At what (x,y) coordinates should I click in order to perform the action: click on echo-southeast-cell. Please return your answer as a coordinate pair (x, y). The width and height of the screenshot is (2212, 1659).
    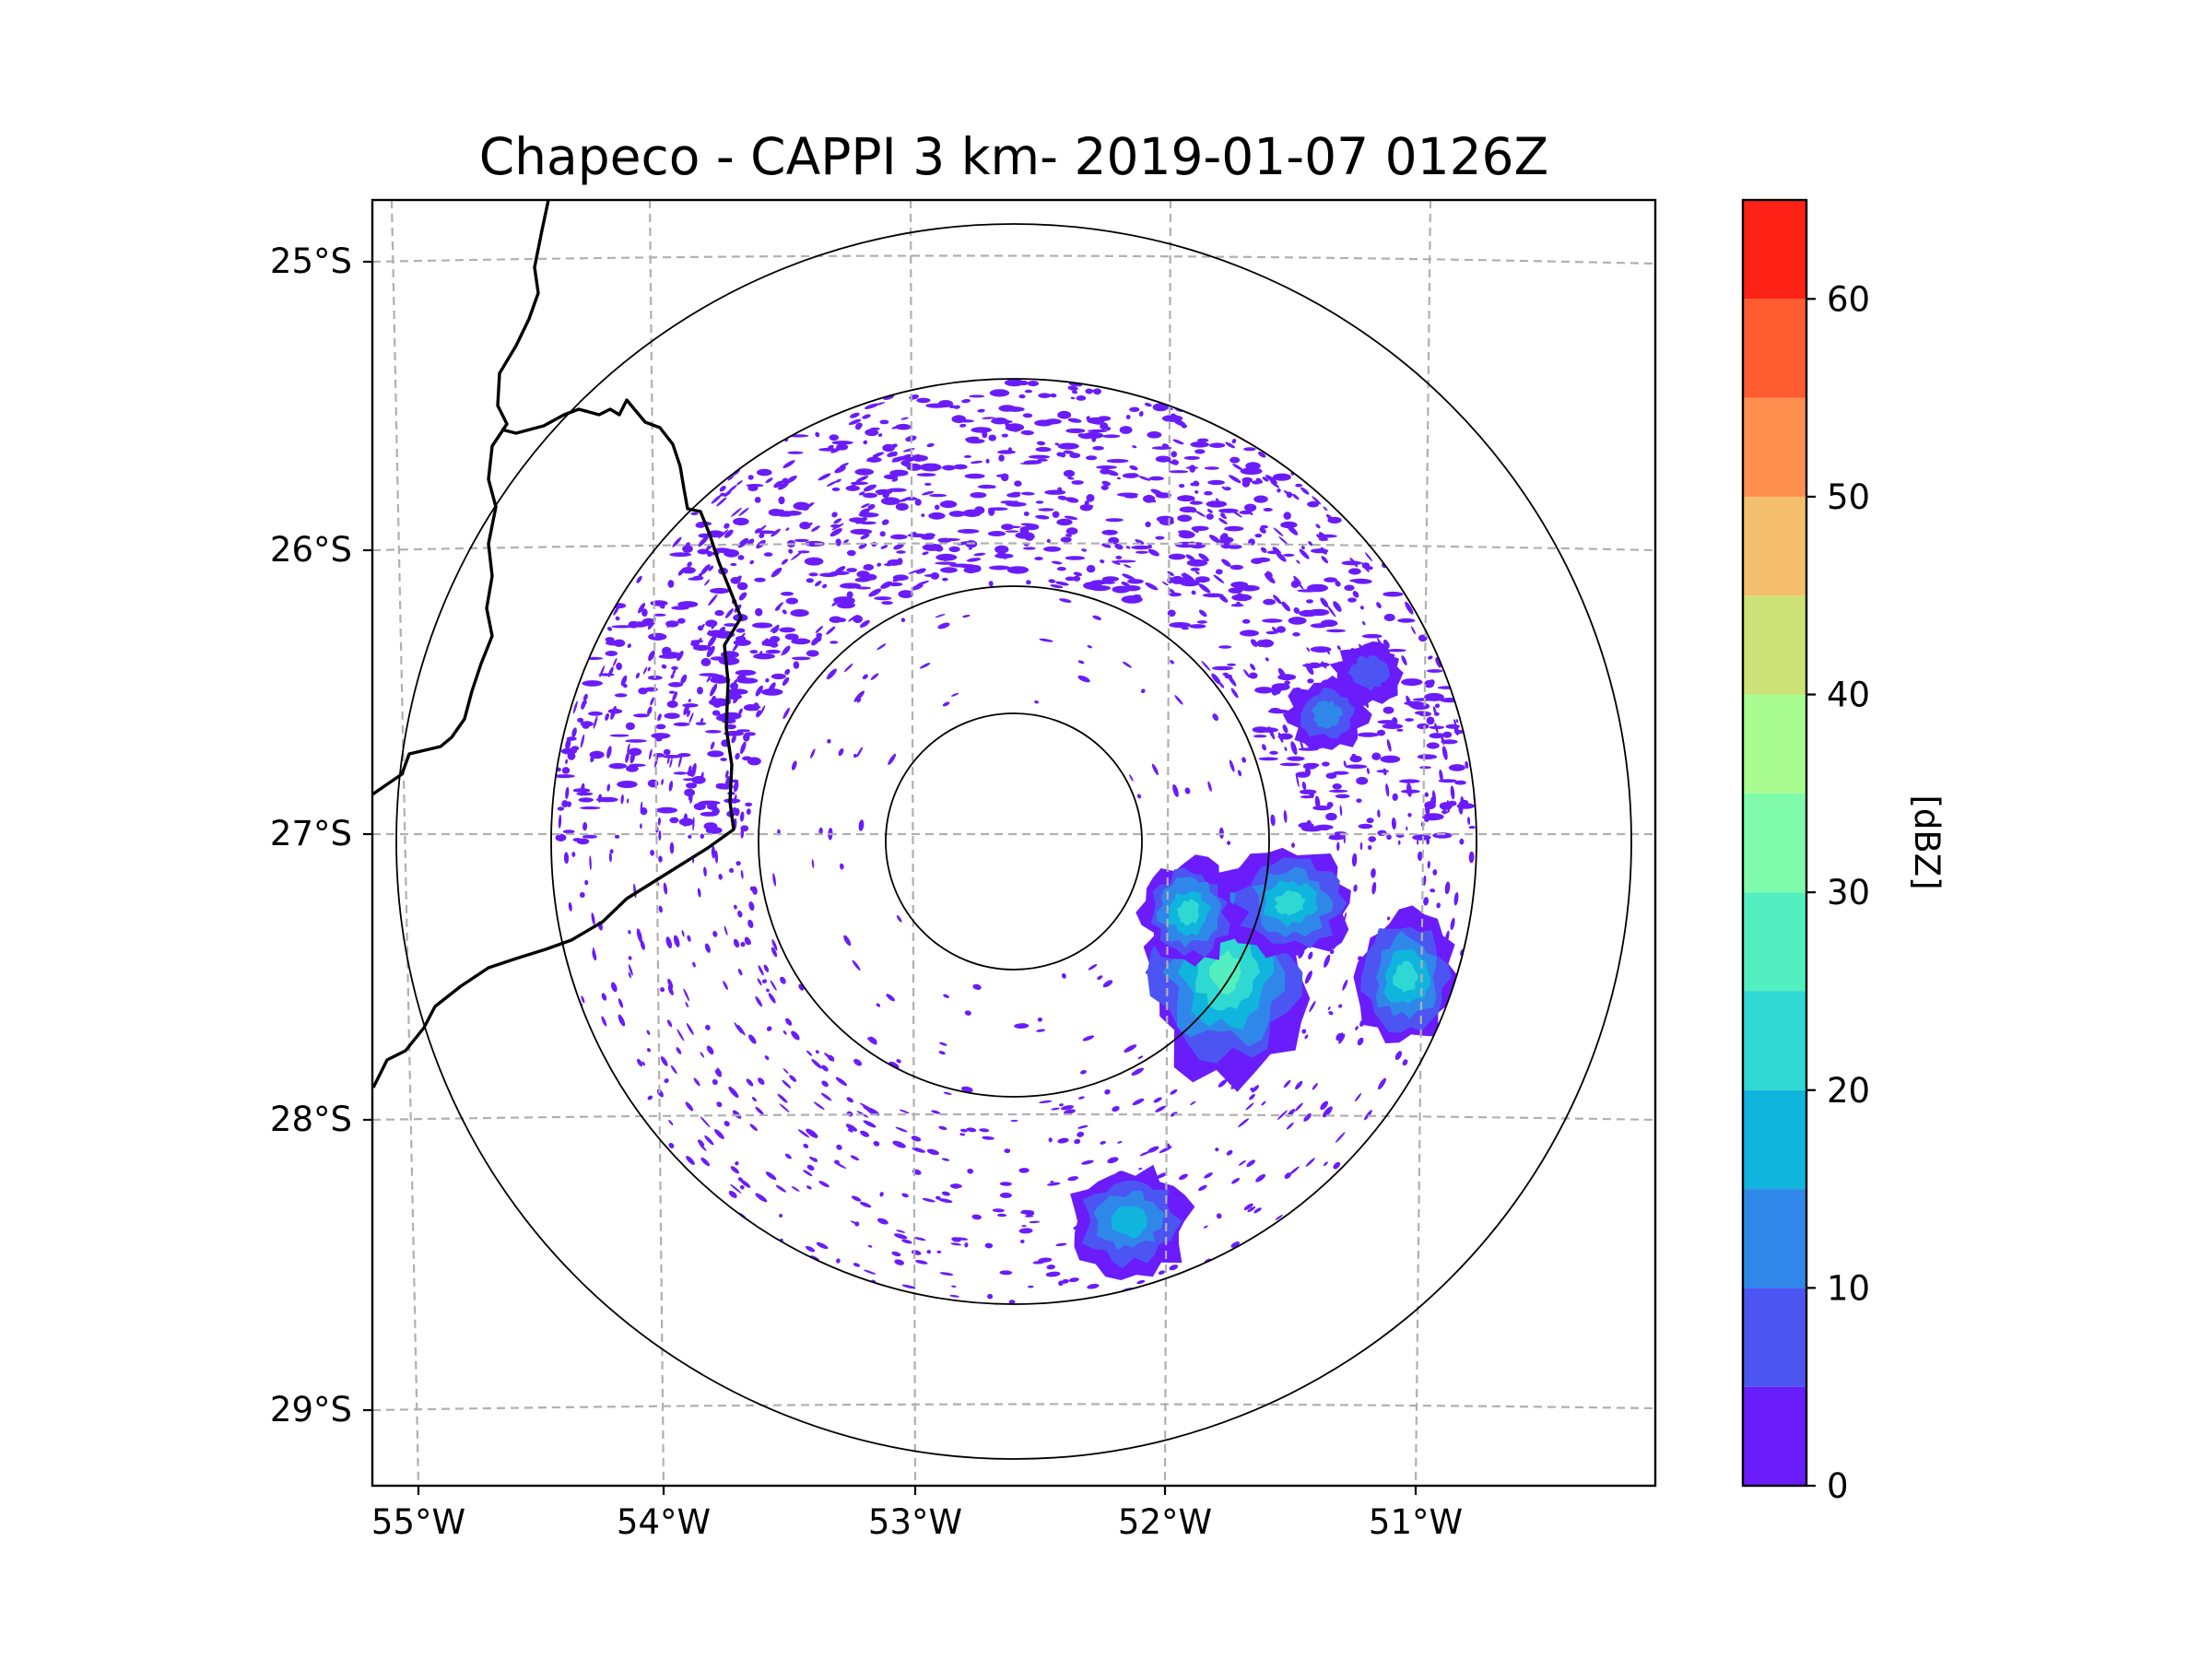
    Looking at the image, I should click on (1132, 1222).